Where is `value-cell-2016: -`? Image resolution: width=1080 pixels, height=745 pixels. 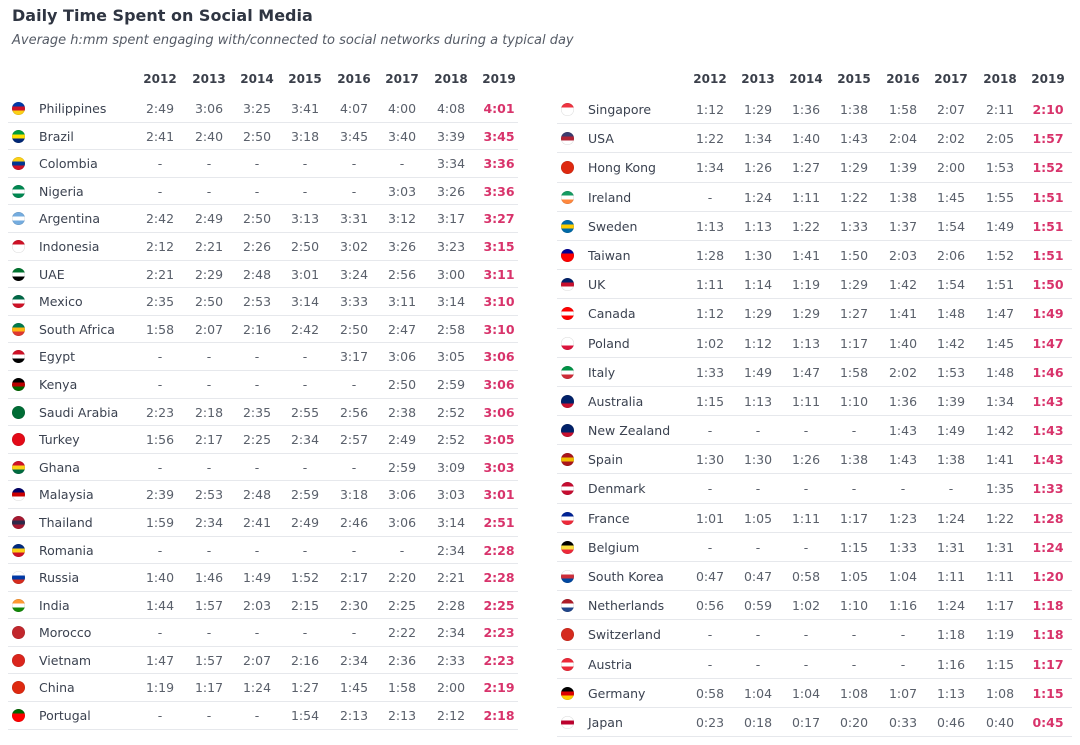 value-cell-2016: - is located at coordinates (354, 467).